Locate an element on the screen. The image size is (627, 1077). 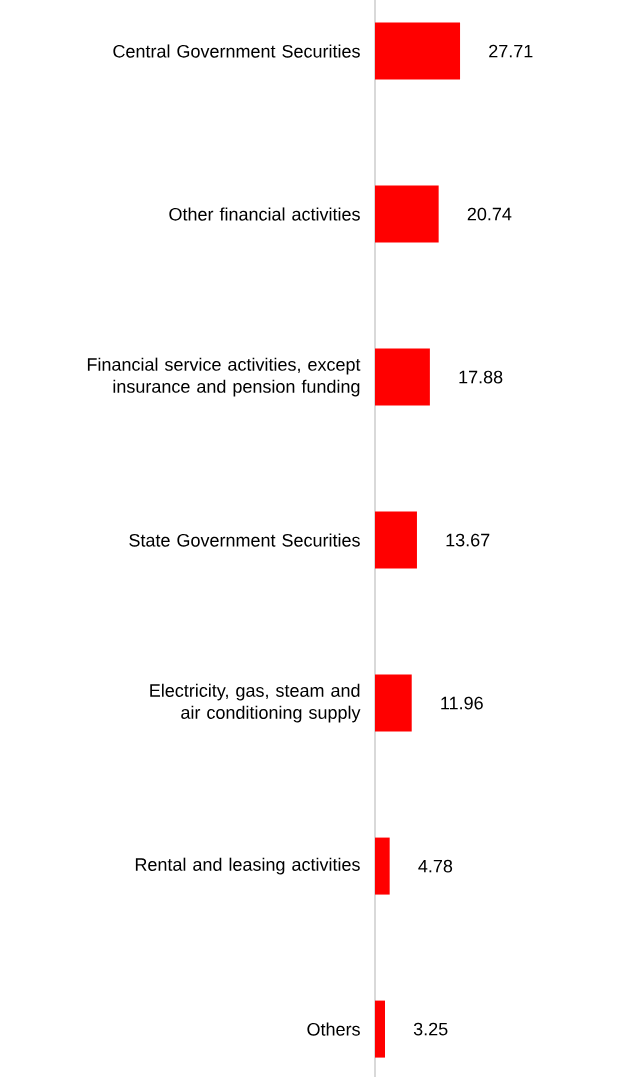
y-tick-label: Central Government Securities is located at coordinates (236, 51).